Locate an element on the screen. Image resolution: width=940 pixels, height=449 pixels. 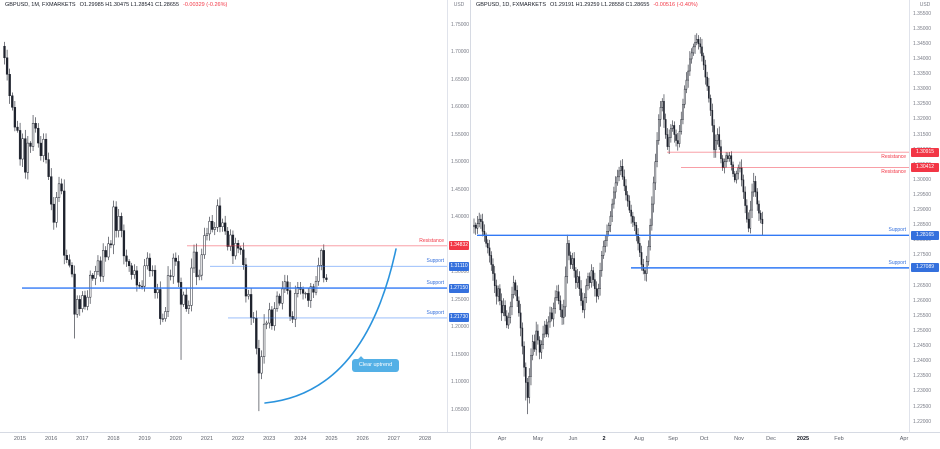
monthly-axis-currency-label: USD is located at coordinates (459, 5).